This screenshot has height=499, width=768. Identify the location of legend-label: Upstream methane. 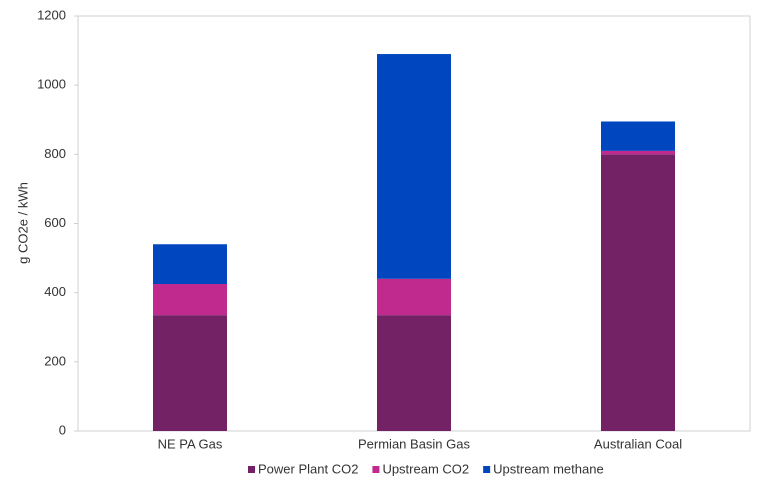
(548, 468).